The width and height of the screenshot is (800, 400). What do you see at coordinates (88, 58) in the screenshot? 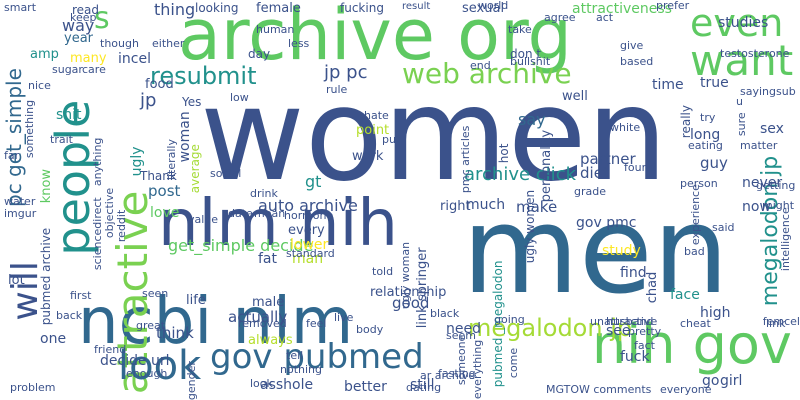
I see `word-many: many` at bounding box center [88, 58].